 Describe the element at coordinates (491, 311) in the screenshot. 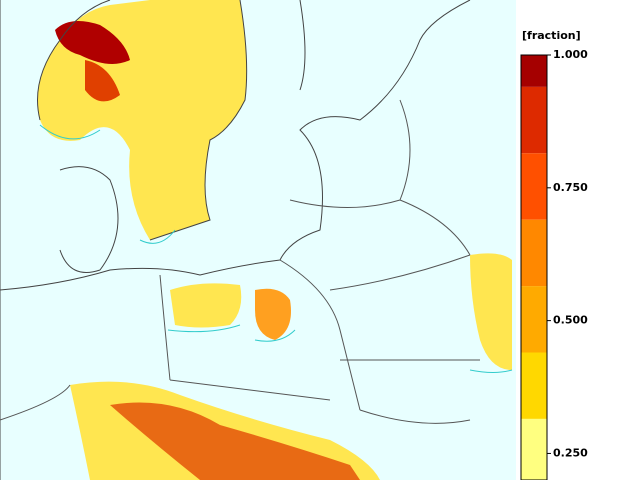

I see `snow-east` at that location.